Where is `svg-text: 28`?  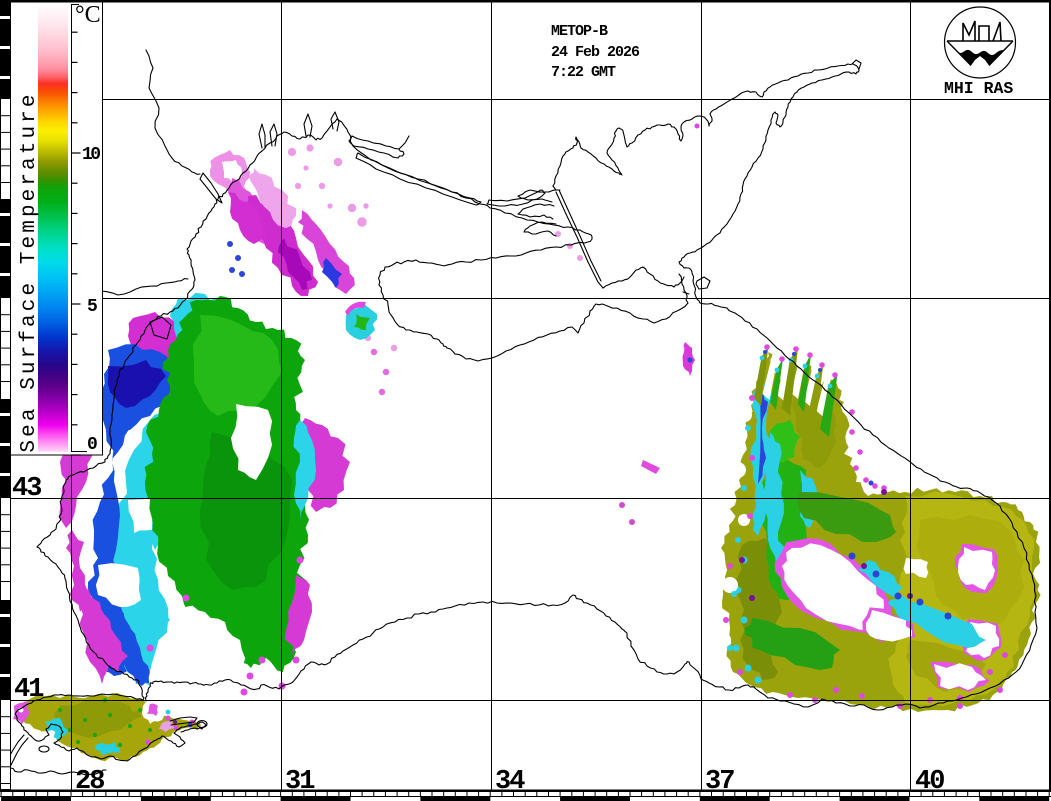
svg-text: 28 is located at coordinates (89, 782).